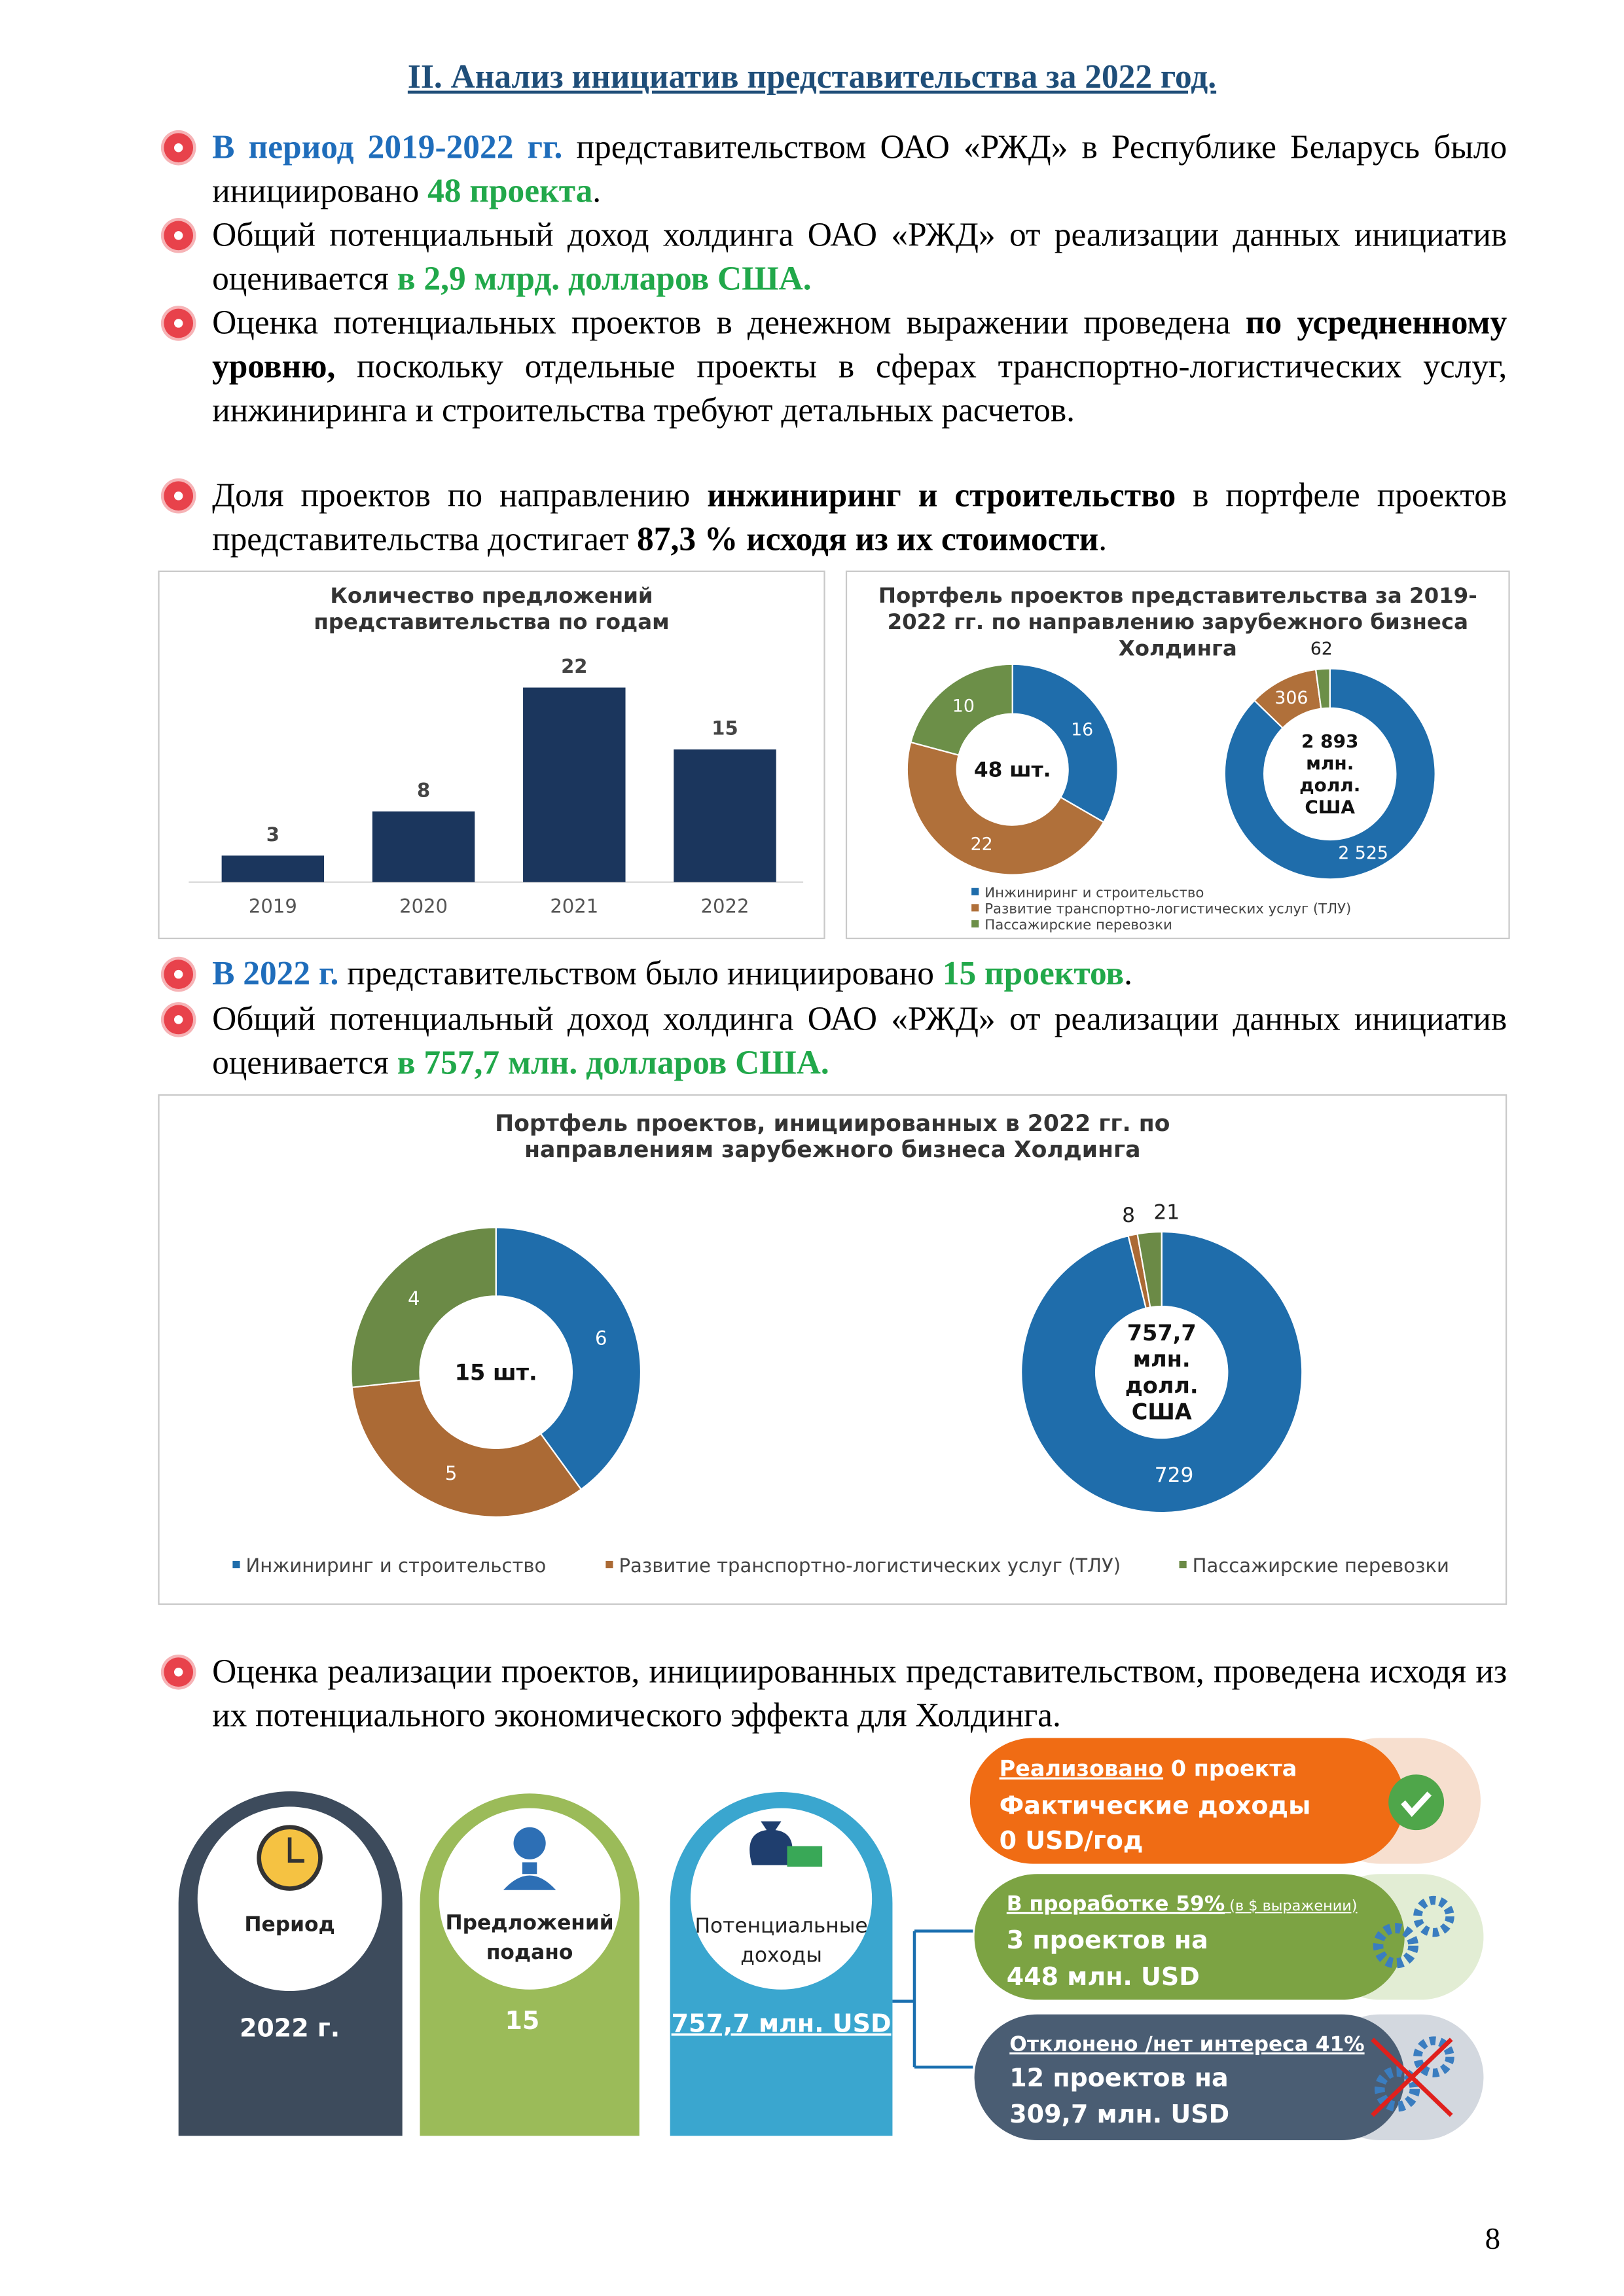 The width and height of the screenshot is (1624, 2296). Describe the element at coordinates (1118, 2077) in the screenshot. I see `card-text: 12 проектов на` at that location.